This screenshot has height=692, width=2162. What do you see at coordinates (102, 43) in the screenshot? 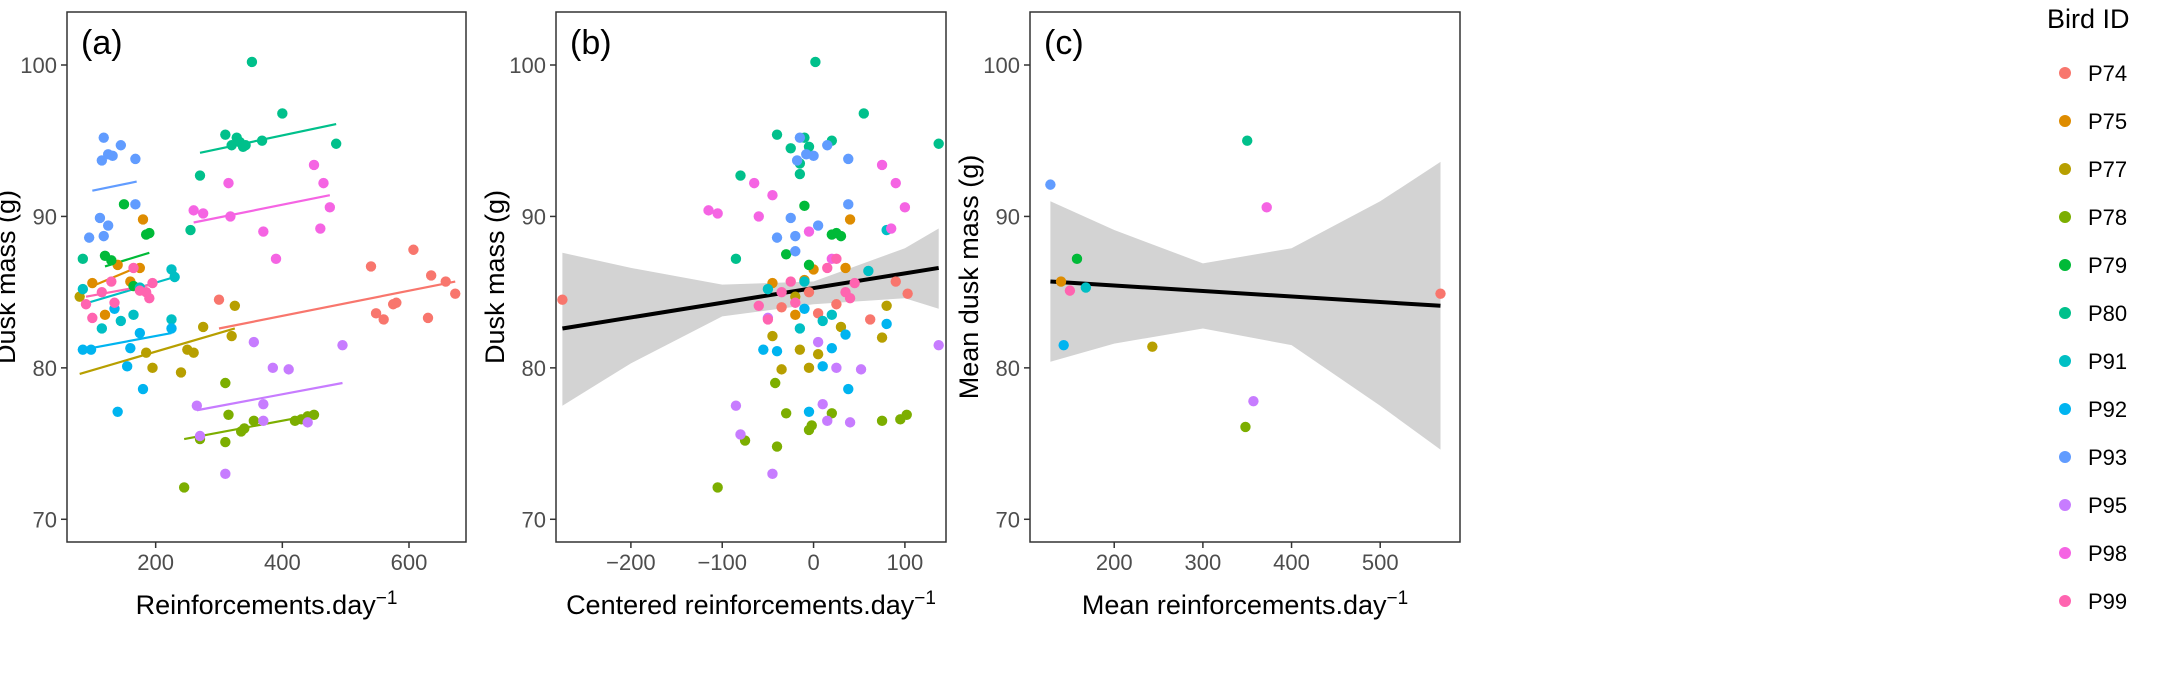
I see `panel-a-label: (a)` at bounding box center [102, 43].